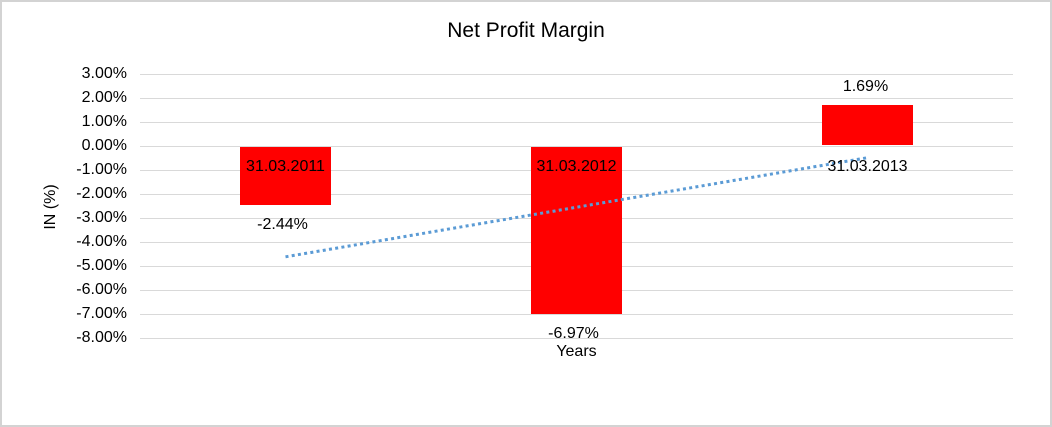 This screenshot has width=1052, height=427. I want to click on data-label: -2.44%, so click(282, 225).